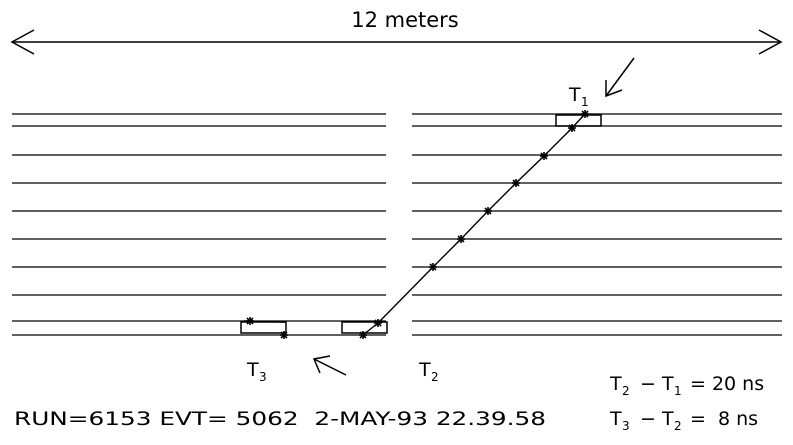 The height and width of the screenshot is (445, 793). What do you see at coordinates (683, 420) in the screenshot?
I see `equation-t3-t2: T 3 − T 2 = 8 ns` at bounding box center [683, 420].